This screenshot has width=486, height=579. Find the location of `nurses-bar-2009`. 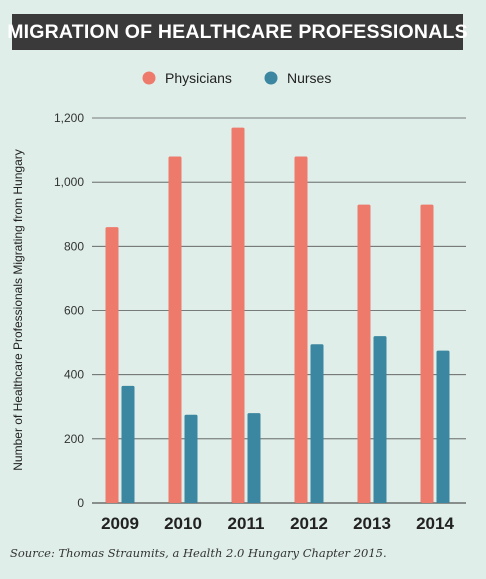

nurses-bar-2009 is located at coordinates (128, 444).